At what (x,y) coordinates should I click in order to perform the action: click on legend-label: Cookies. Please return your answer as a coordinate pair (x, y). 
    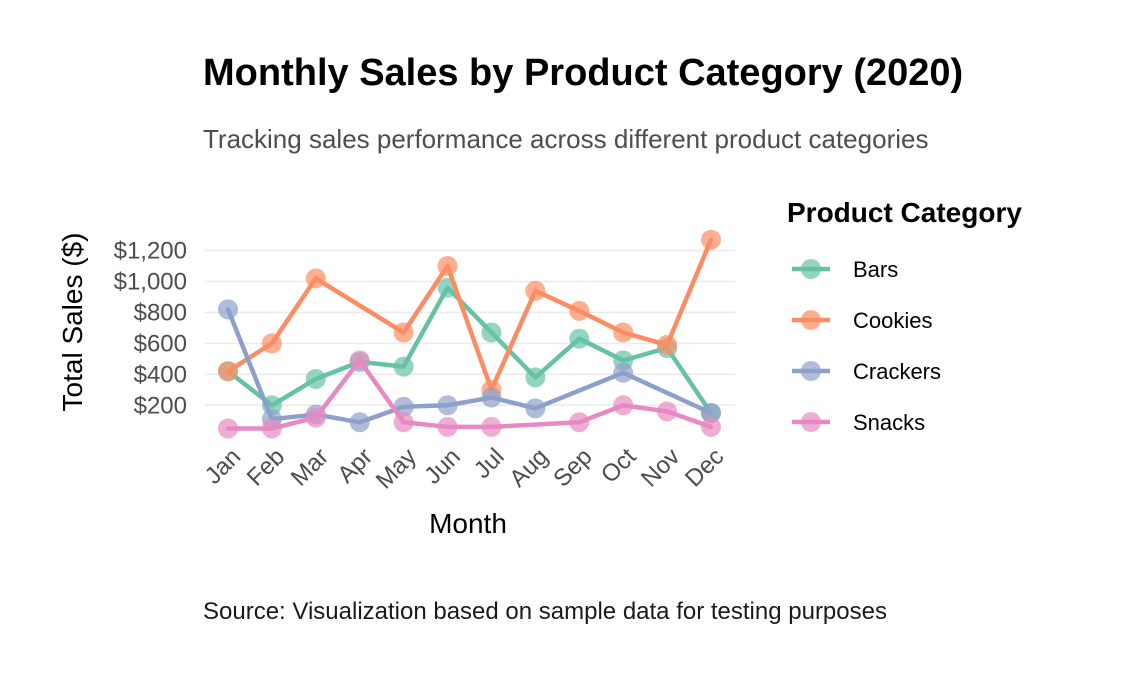
    Looking at the image, I should click on (892, 320).